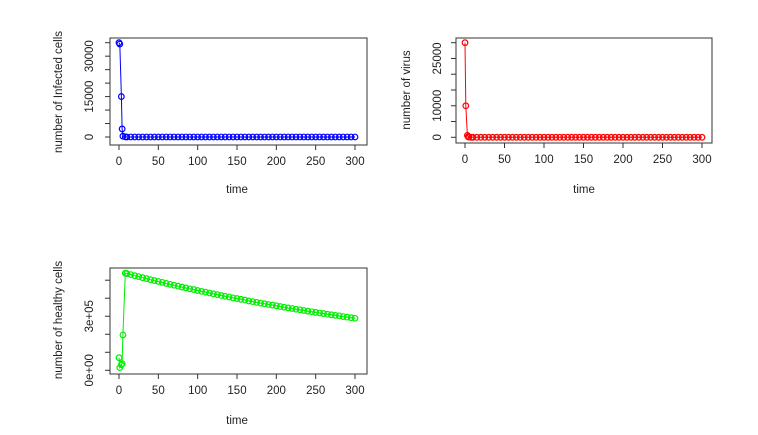  What do you see at coordinates (438, 137) in the screenshot?
I see `y-tick-label: 0` at bounding box center [438, 137].